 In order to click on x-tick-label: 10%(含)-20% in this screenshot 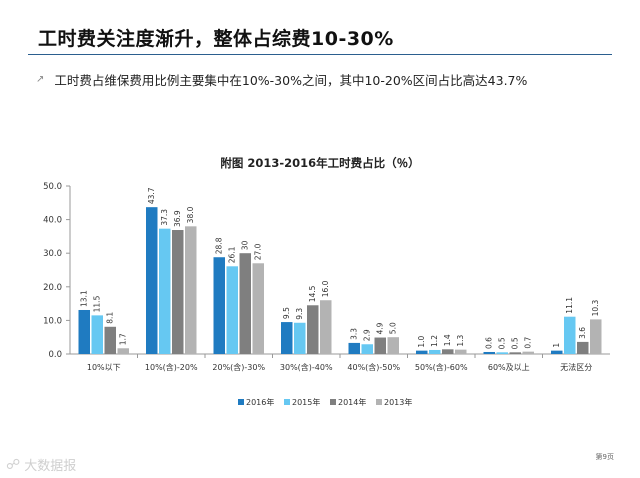, I will do `click(171, 367)`.